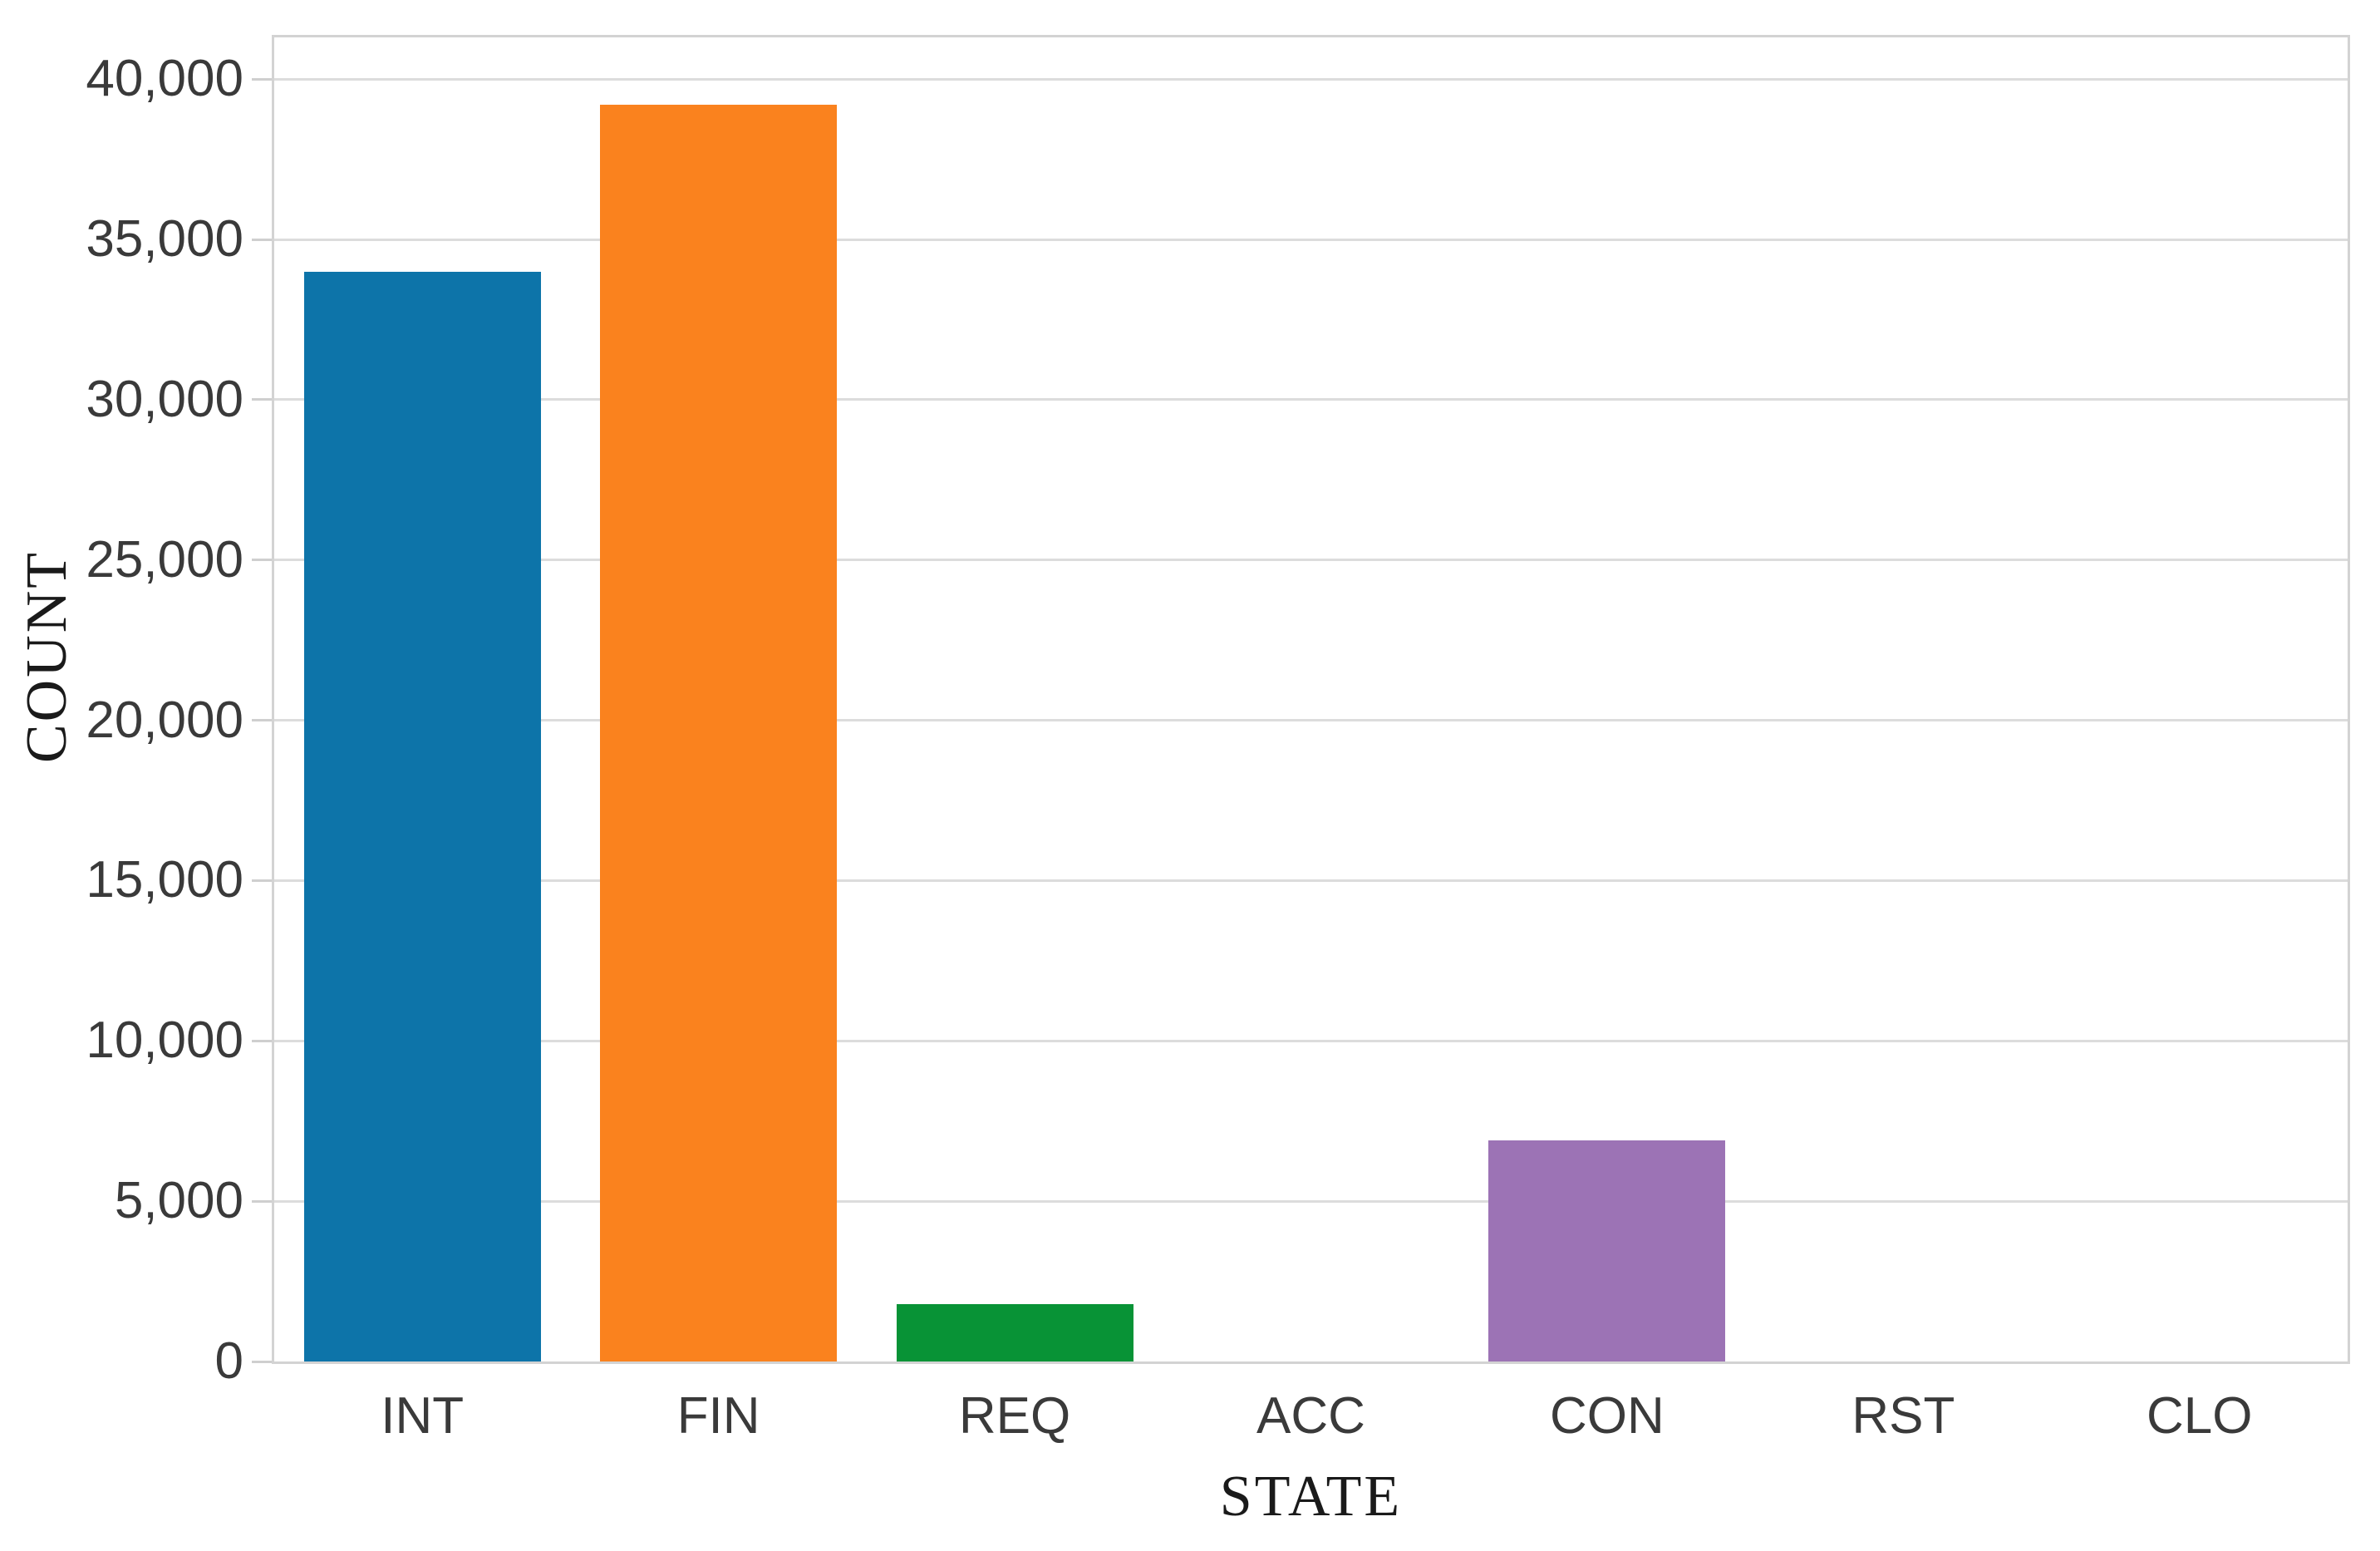 This screenshot has height=1551, width=2380. Describe the element at coordinates (164, 239) in the screenshot. I see `y-tick-label-35000: 35,000` at that location.